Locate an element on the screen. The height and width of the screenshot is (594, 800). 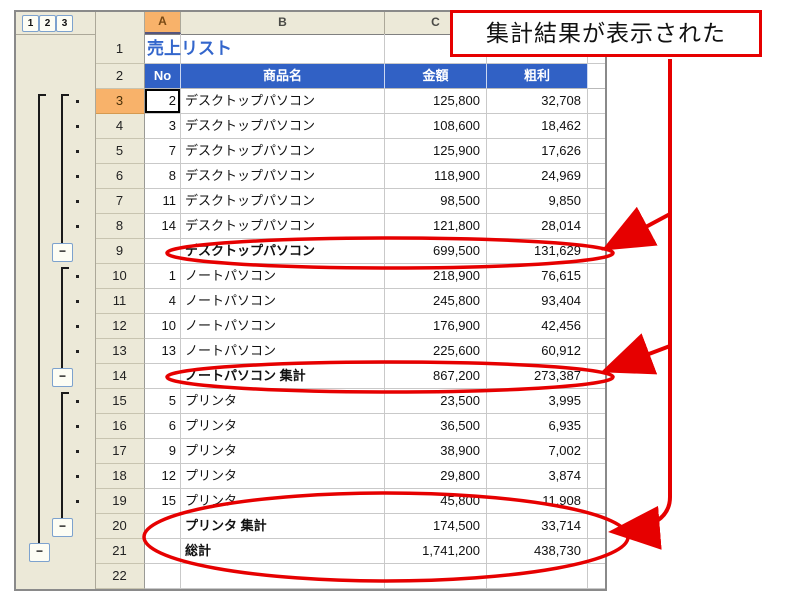
row-number: 17 is located at coordinates (120, 451).